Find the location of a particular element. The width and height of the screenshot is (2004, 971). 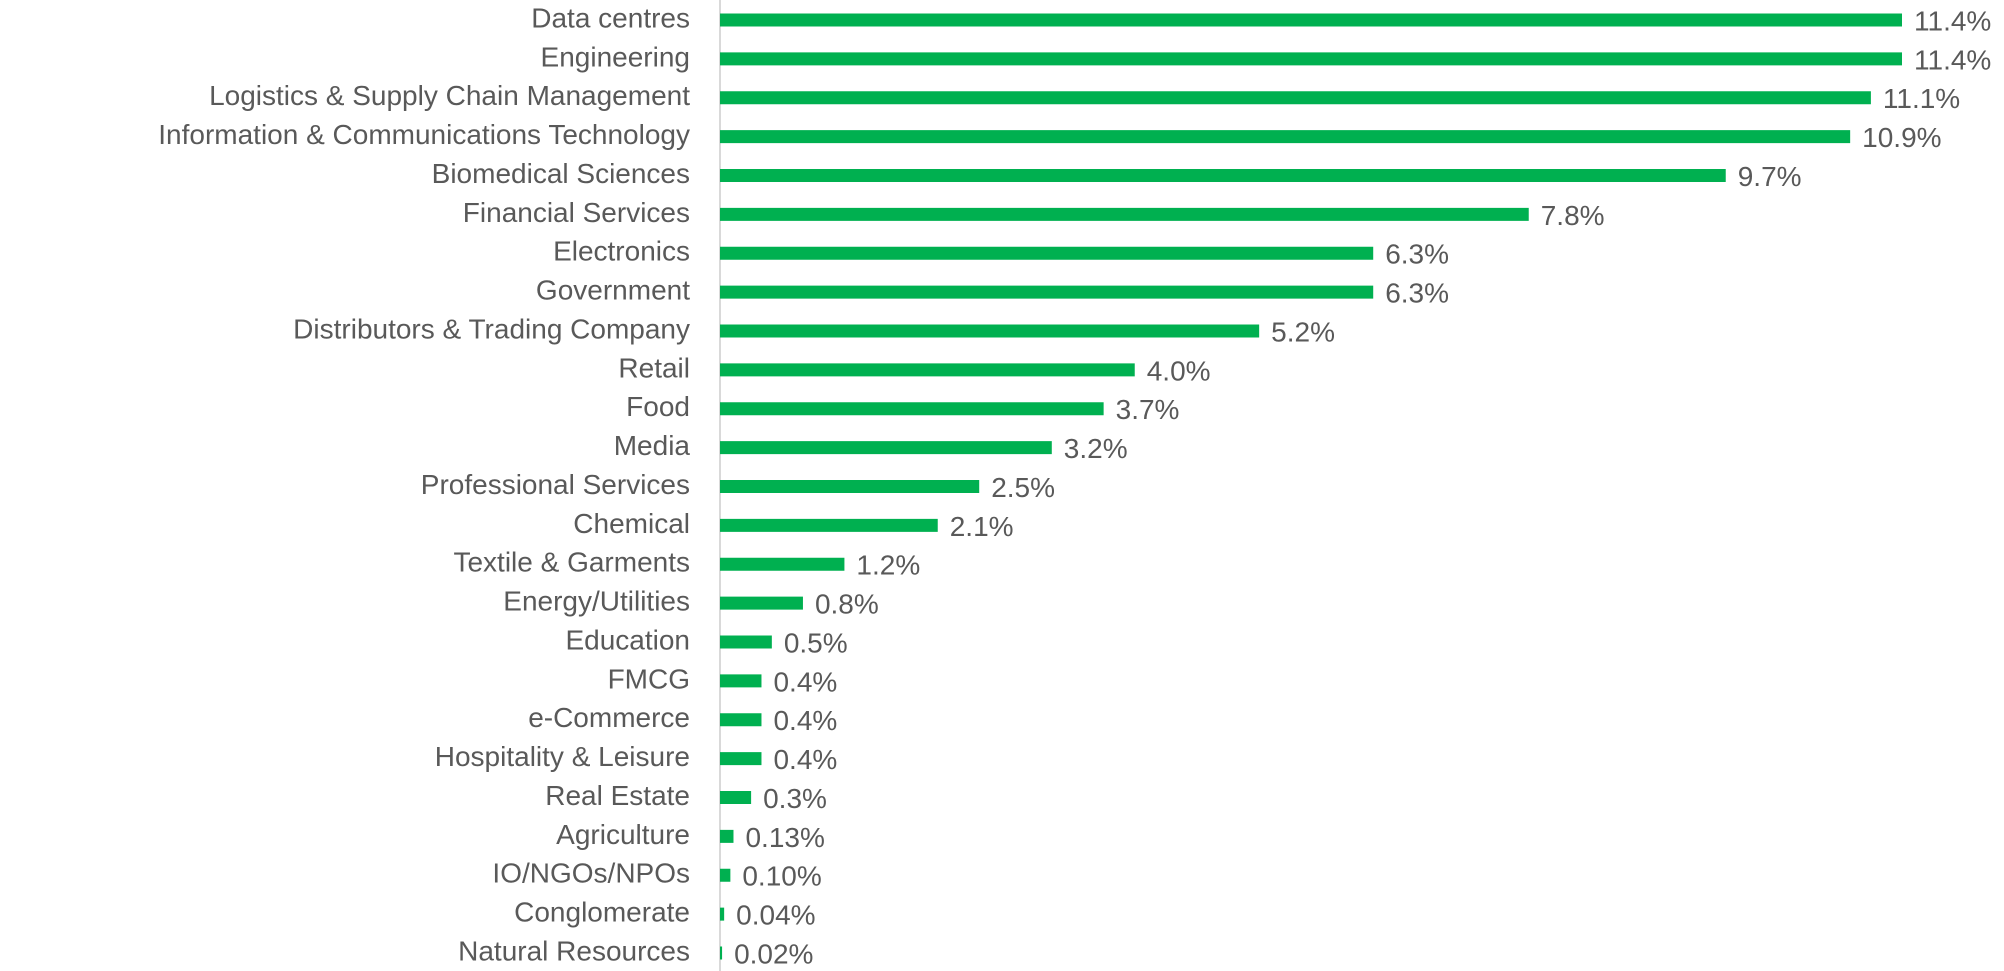

category-label: Biomedical Sciences is located at coordinates (561, 173).